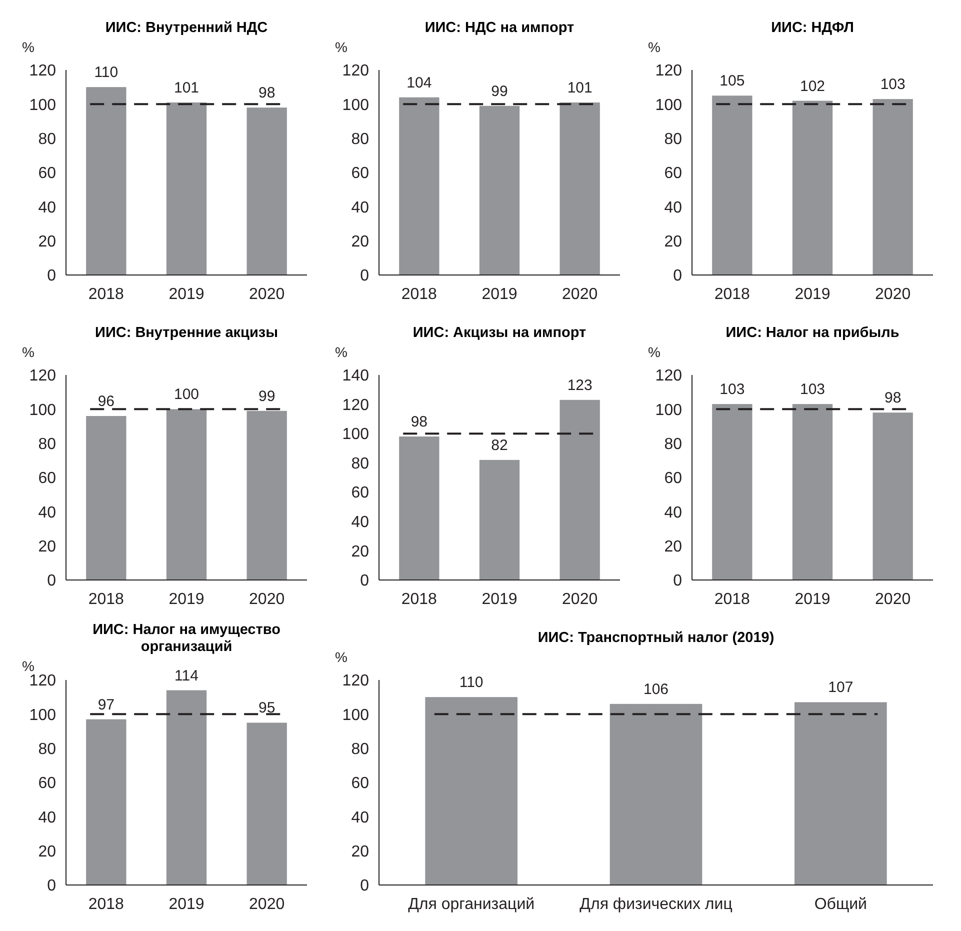 This screenshot has height=931, width=961. What do you see at coordinates (841, 687) in the screenshot?
I see `data-label: 107` at bounding box center [841, 687].